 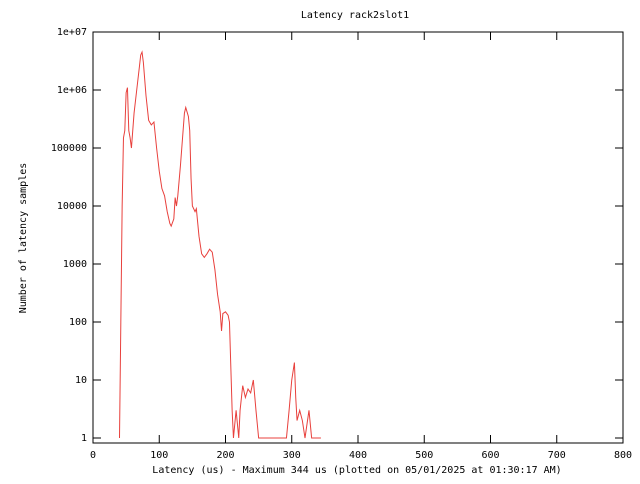 I want to click on x-tick-label: 0, so click(x=93, y=455).